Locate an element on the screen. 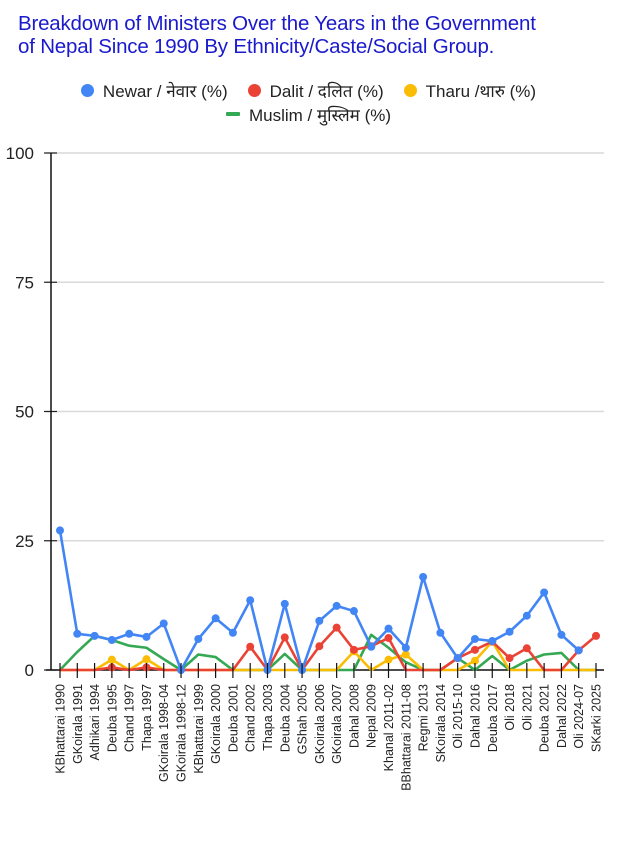 The width and height of the screenshot is (617, 847). x-tick-label: GKoirala 1998-04 is located at coordinates (164, 733).